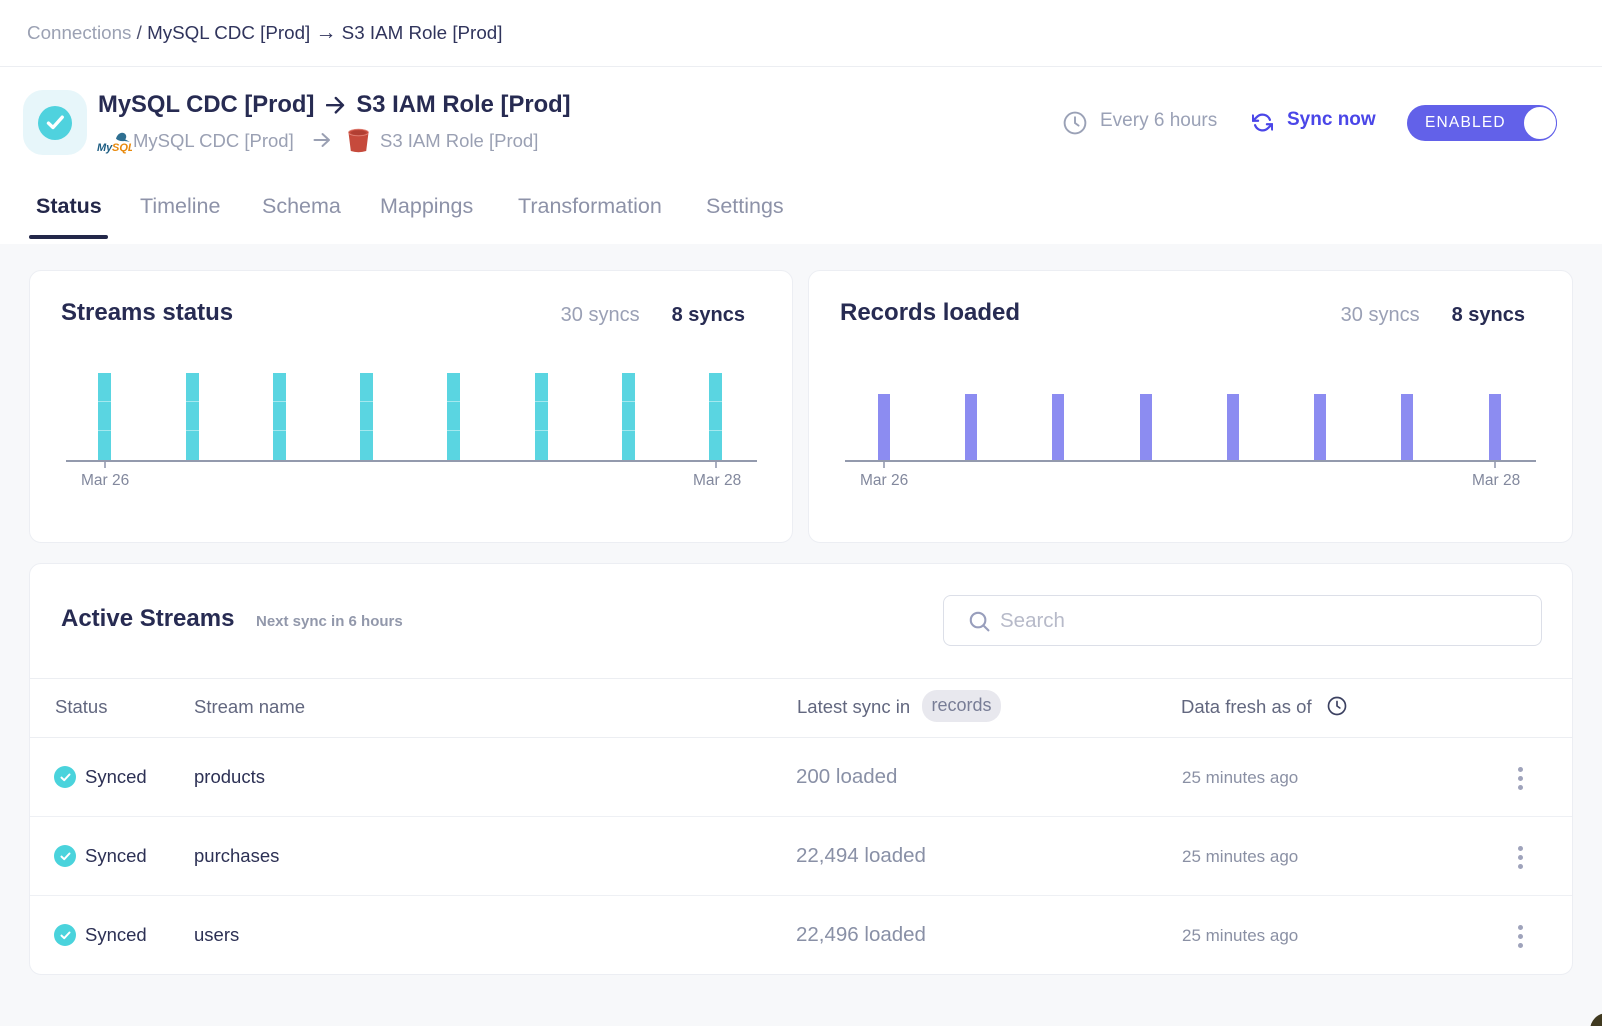  I want to click on svg-text: My, so click(105, 148).